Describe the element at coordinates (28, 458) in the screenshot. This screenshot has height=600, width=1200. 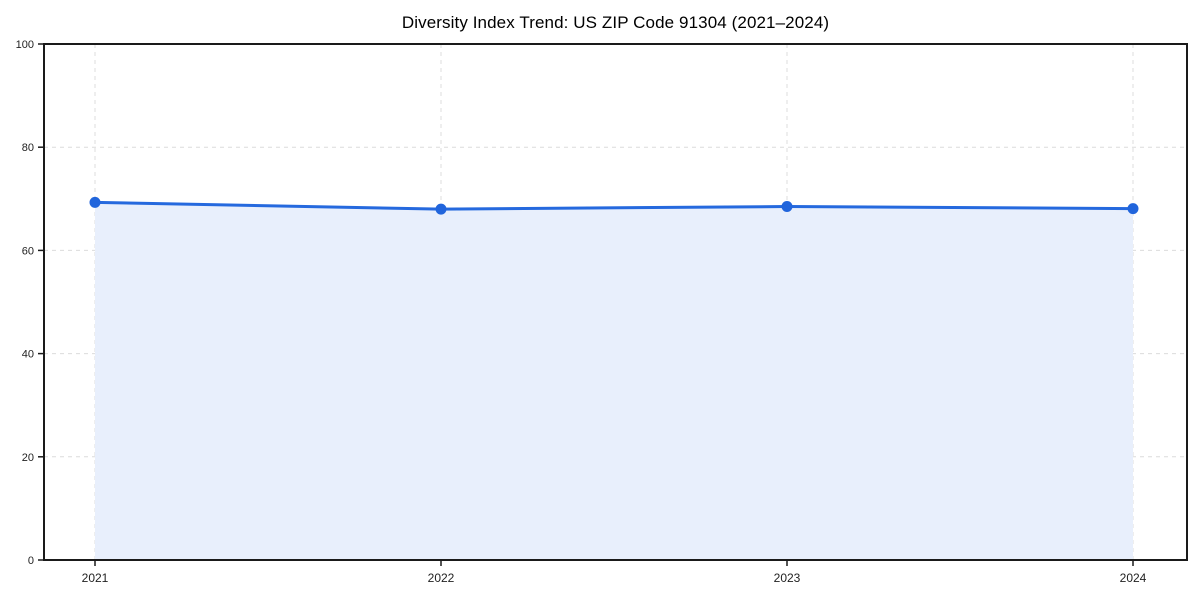
I see `y-tick-label: 20` at that location.